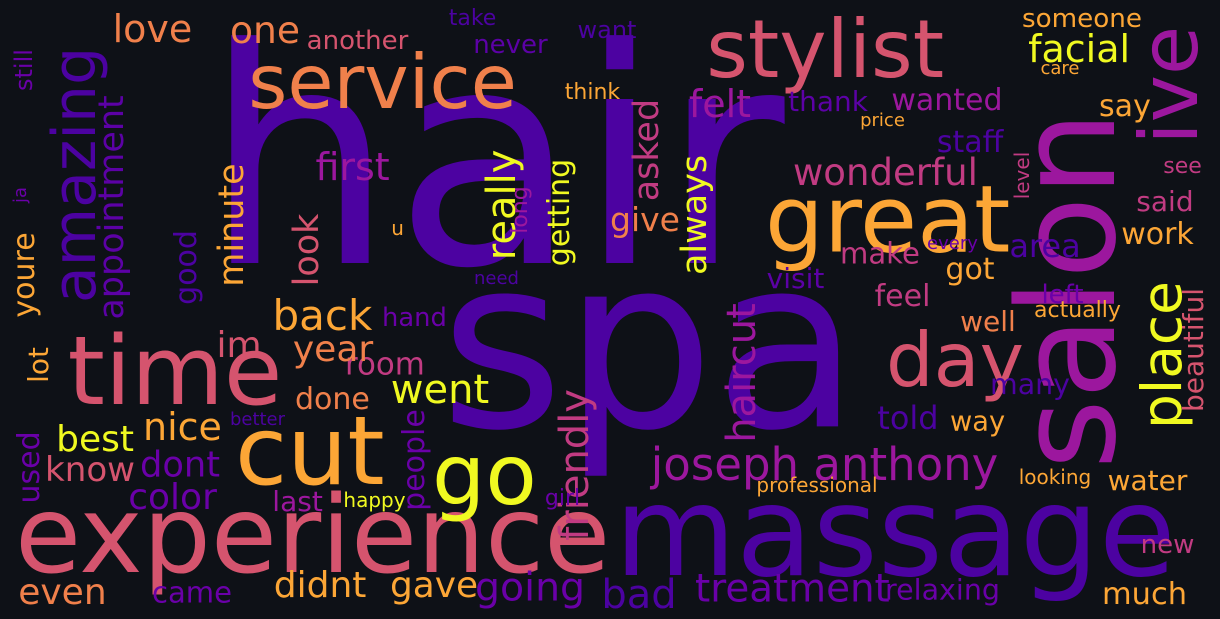 The height and width of the screenshot is (619, 1220). Describe the element at coordinates (434, 586) in the screenshot. I see `word-gave: gave` at that location.